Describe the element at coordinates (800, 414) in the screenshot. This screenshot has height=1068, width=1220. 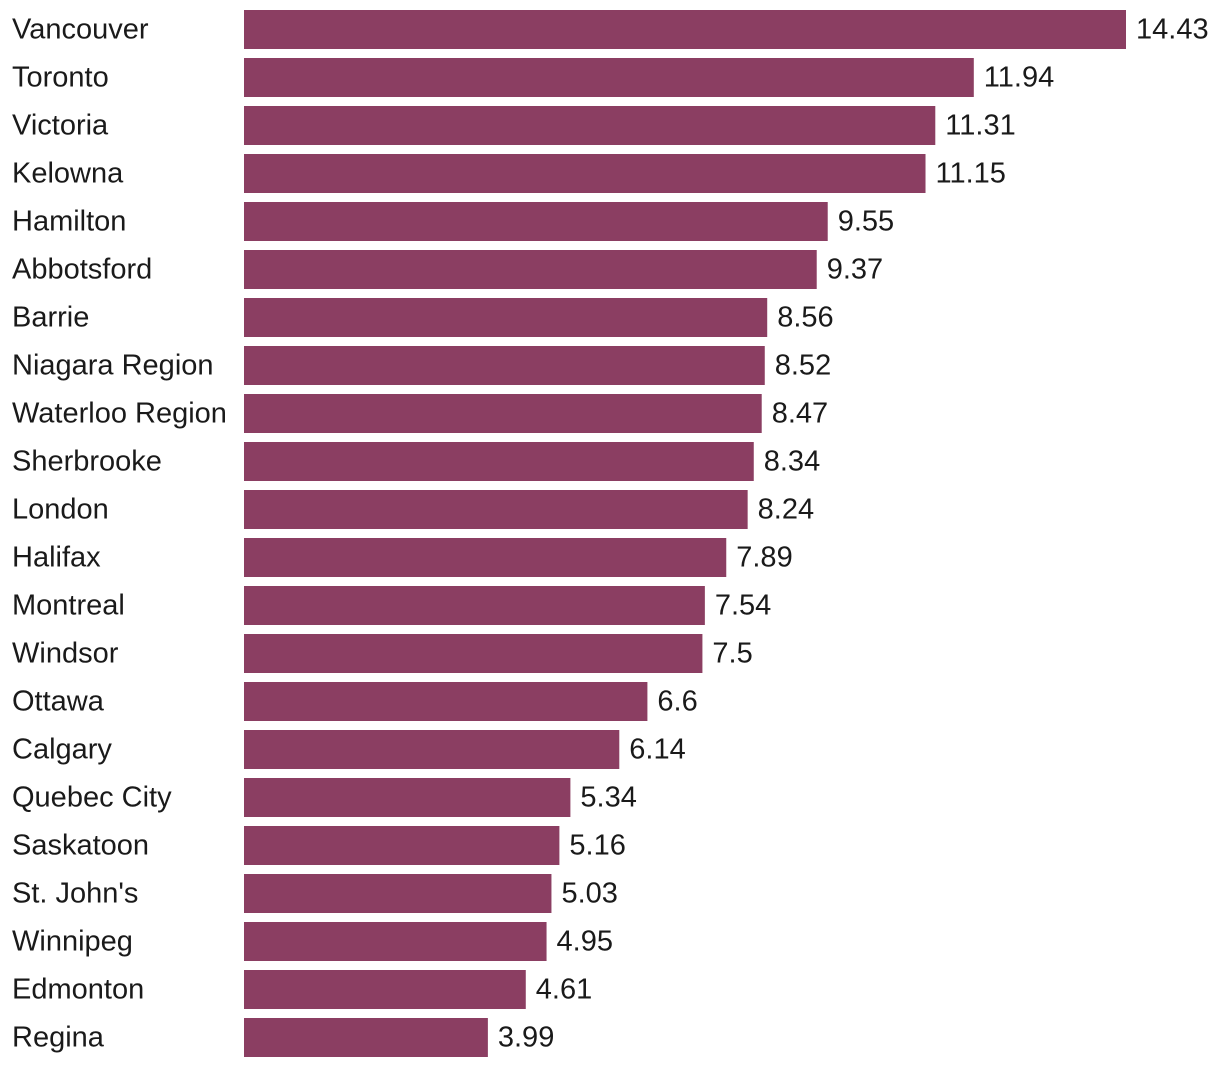
I see `value-label-waterloo-region: 8.47` at that location.